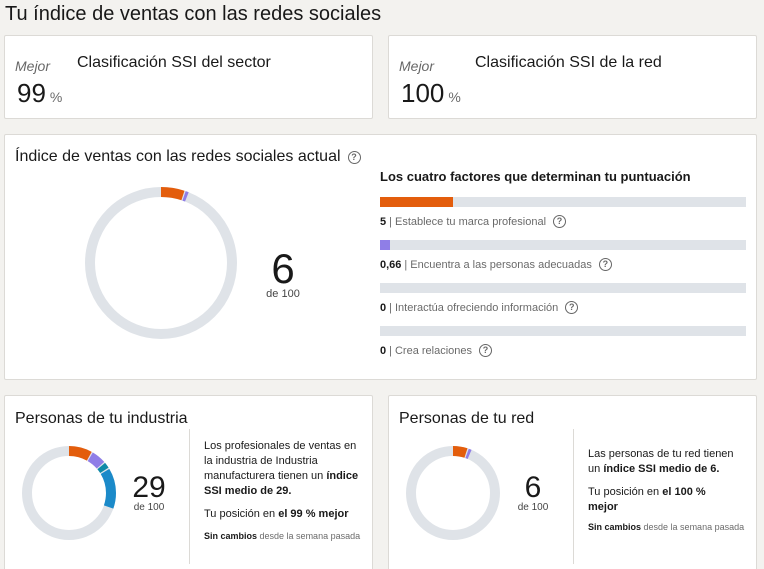 This screenshot has height=569, width=764. I want to click on industry-pos-bold: el 99 % mejor, so click(313, 514).